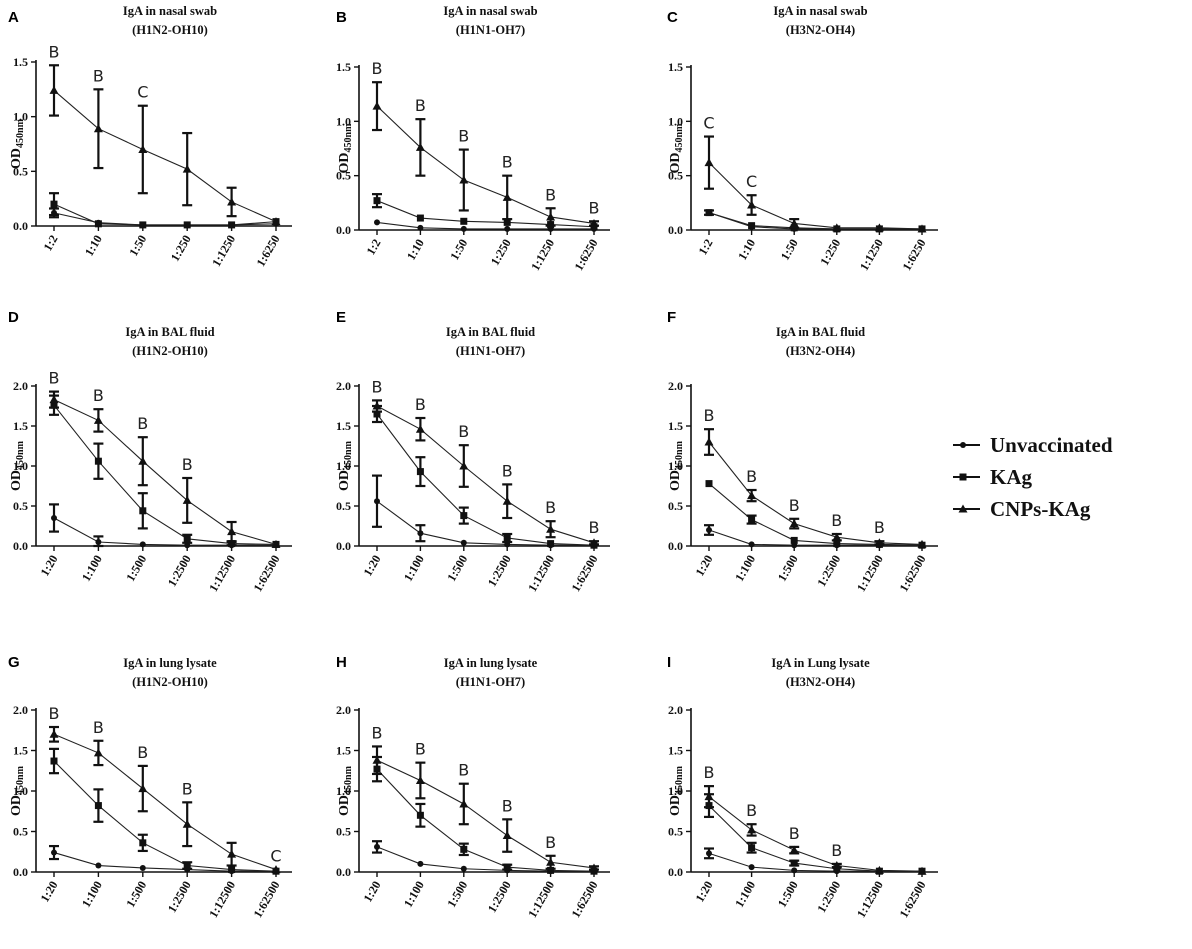  I want to click on x-tick-label-1-12500: 1:12500, so click(222, 900).